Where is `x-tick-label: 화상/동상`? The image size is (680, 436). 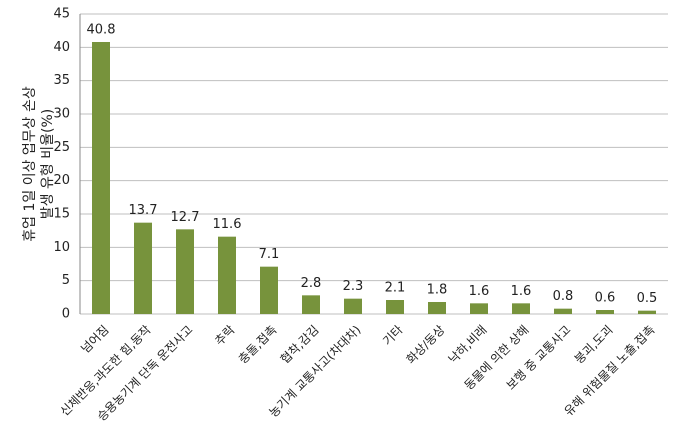 x-tick-label: 화상/동상 is located at coordinates (426, 345).